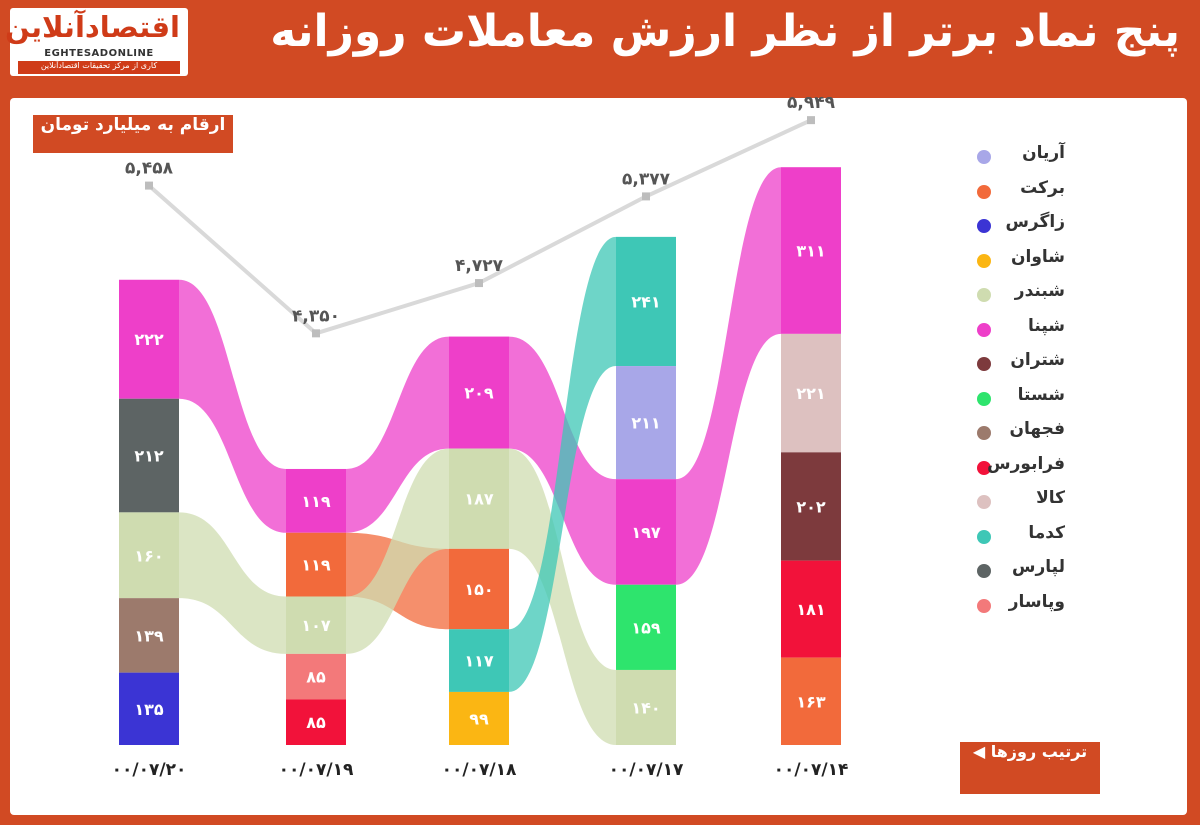 This screenshot has width=1200, height=825. I want to click on totals-line, so click(479, 227).